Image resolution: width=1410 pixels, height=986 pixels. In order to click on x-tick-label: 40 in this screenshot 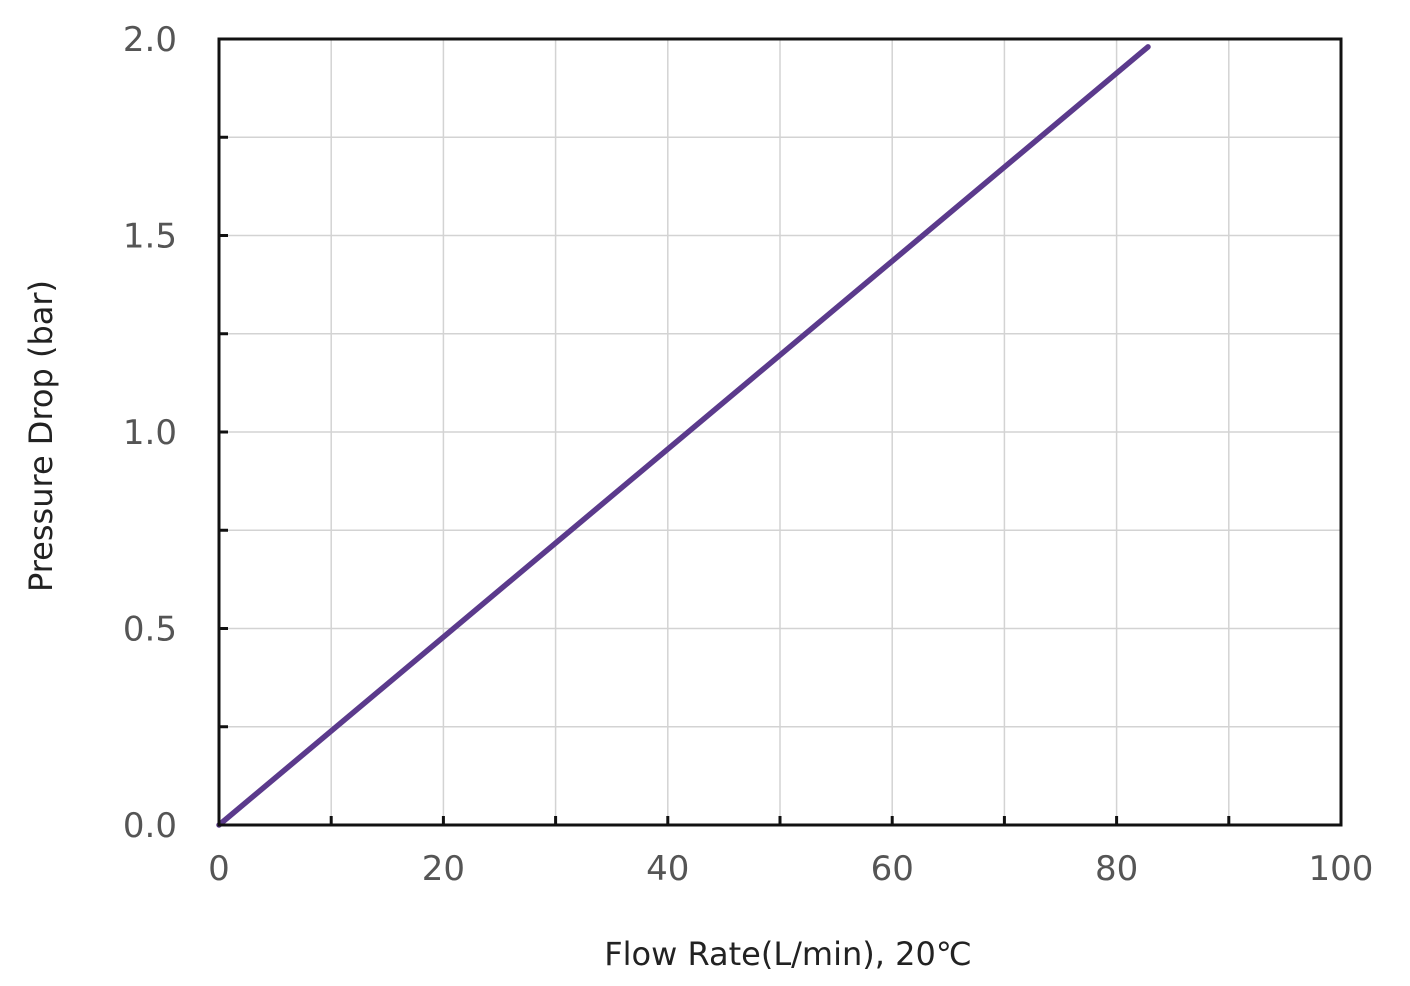, I will do `click(667, 869)`.